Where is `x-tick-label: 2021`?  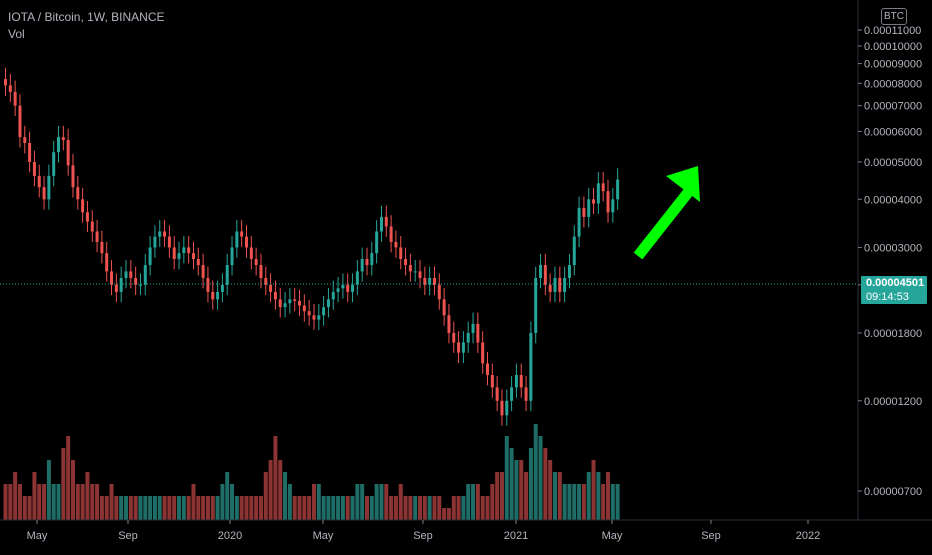
x-tick-label: 2021 is located at coordinates (516, 536).